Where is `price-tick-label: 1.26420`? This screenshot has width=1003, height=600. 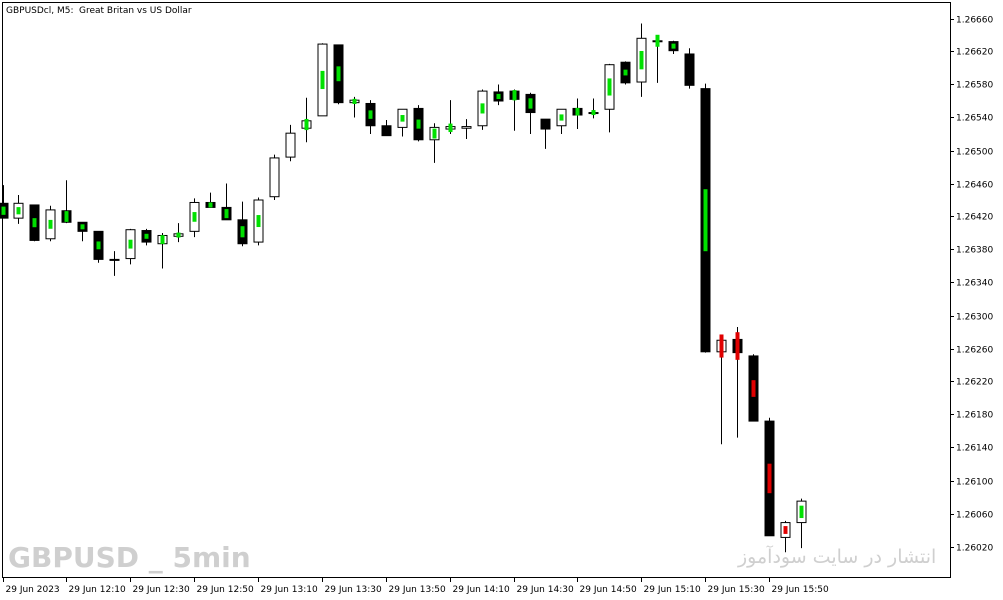
price-tick-label: 1.26420 is located at coordinates (974, 218).